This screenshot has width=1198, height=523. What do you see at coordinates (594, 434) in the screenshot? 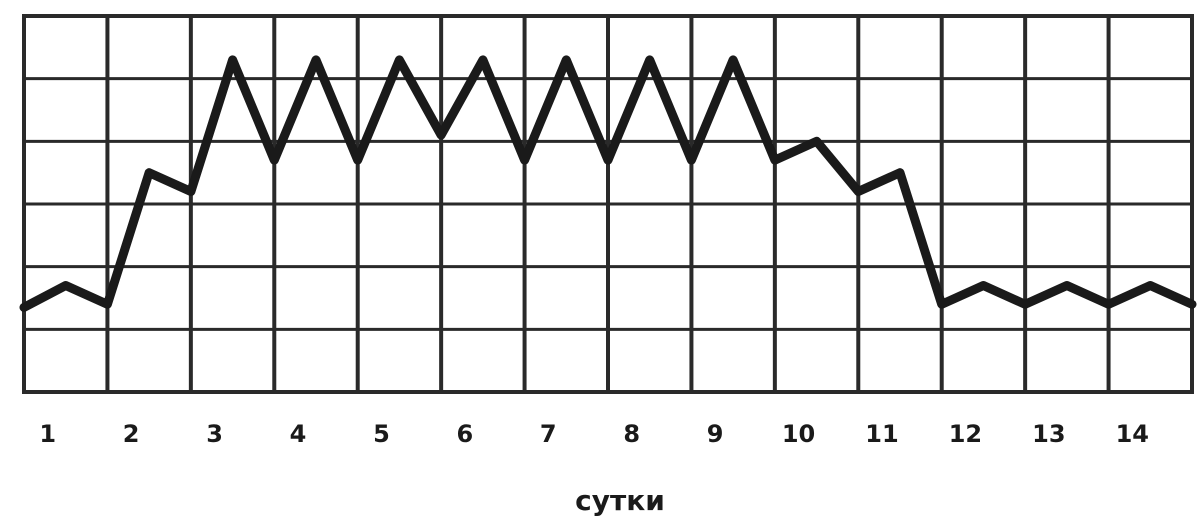
I see `x-tick-labels: 1 2 3 4 5 6 7 8 9 10 11 12 13 14` at bounding box center [594, 434].